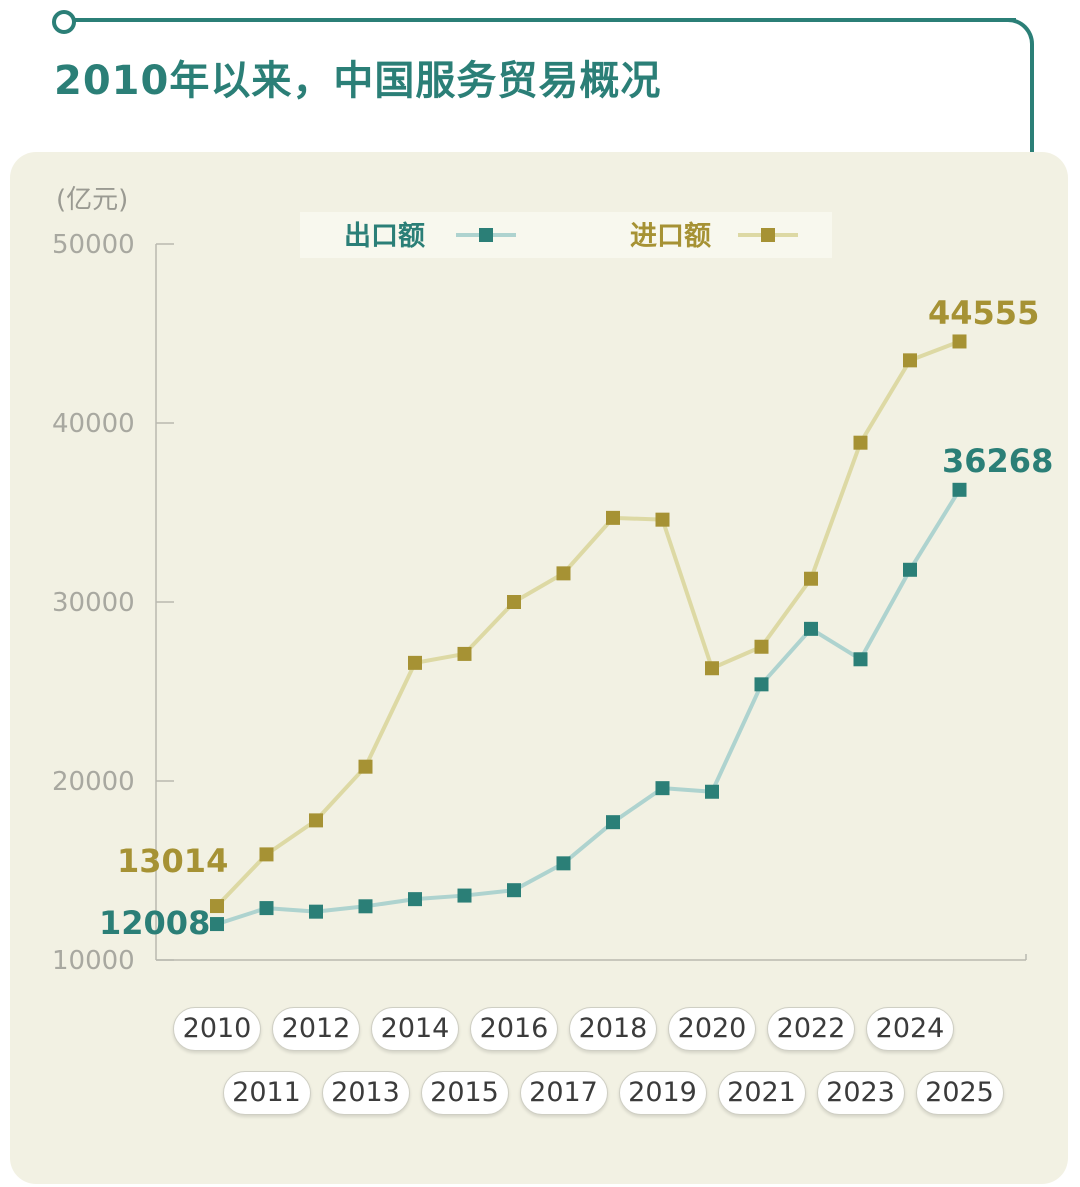 The image size is (1080, 1187). What do you see at coordinates (811, 578) in the screenshot?
I see `import-point-2022` at bounding box center [811, 578].